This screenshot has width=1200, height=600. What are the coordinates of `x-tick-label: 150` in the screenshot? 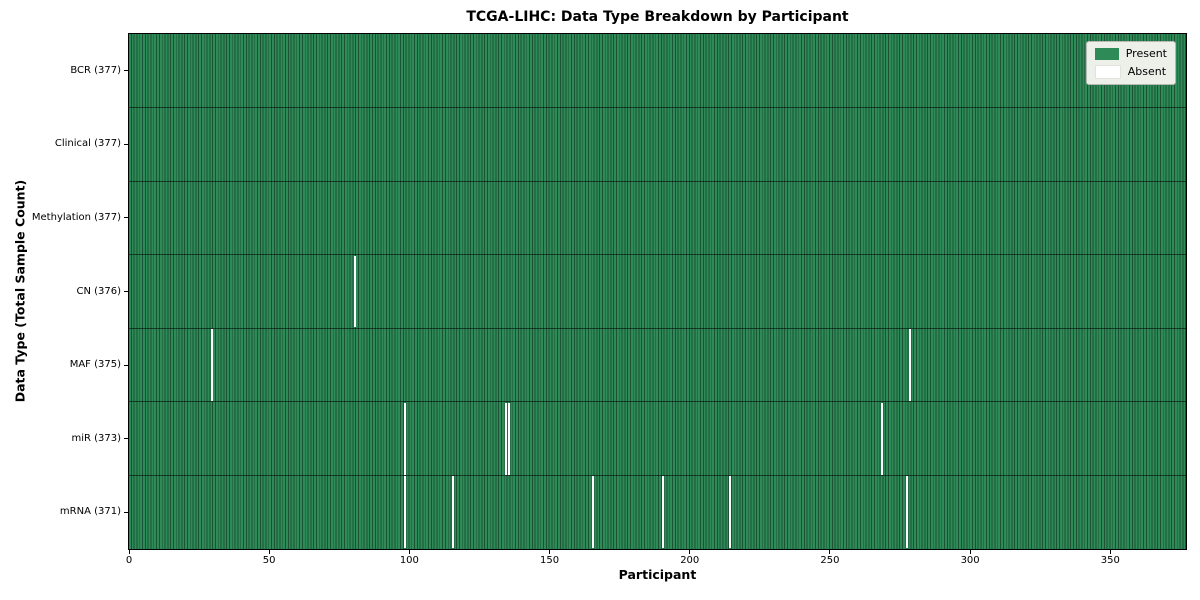 It's located at (550, 560).